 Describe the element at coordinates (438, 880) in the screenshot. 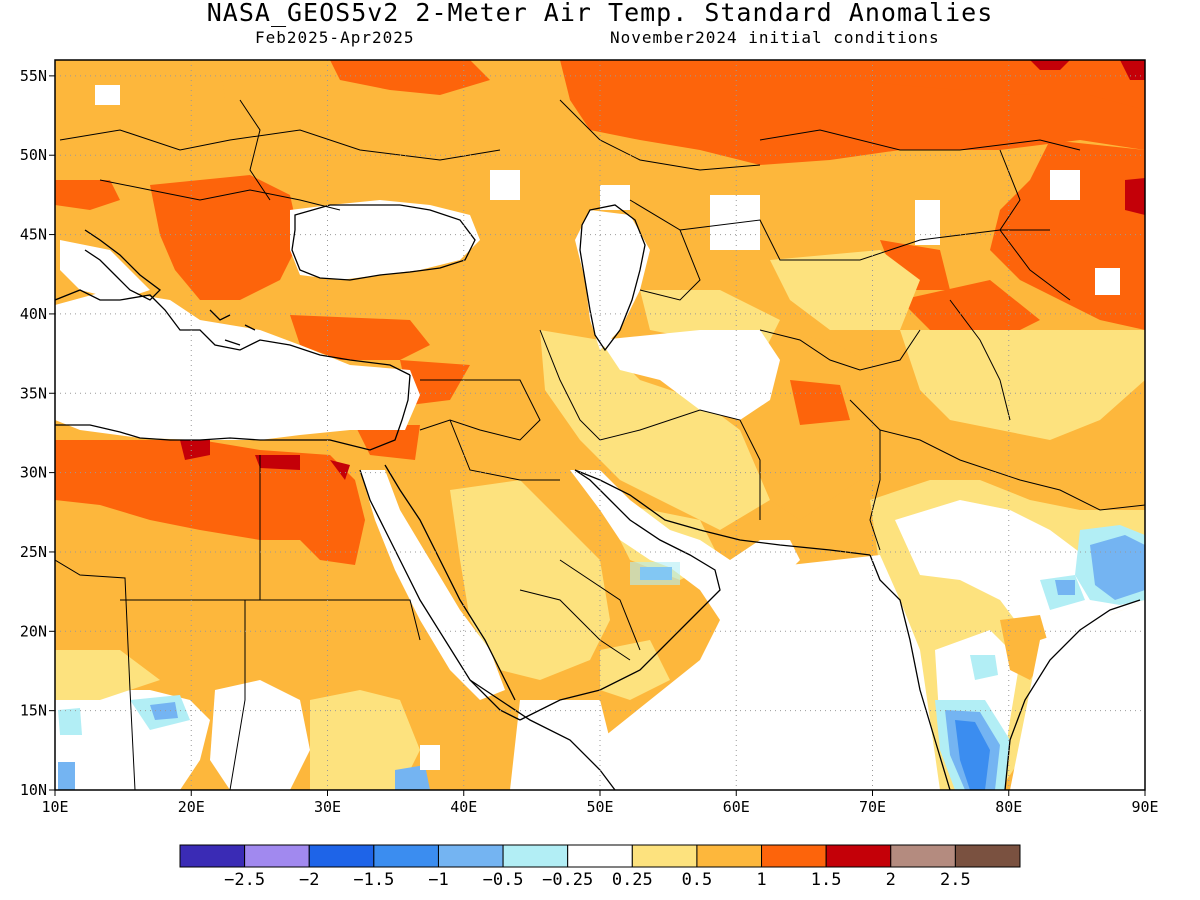

I see `colorbar-label: −1` at that location.